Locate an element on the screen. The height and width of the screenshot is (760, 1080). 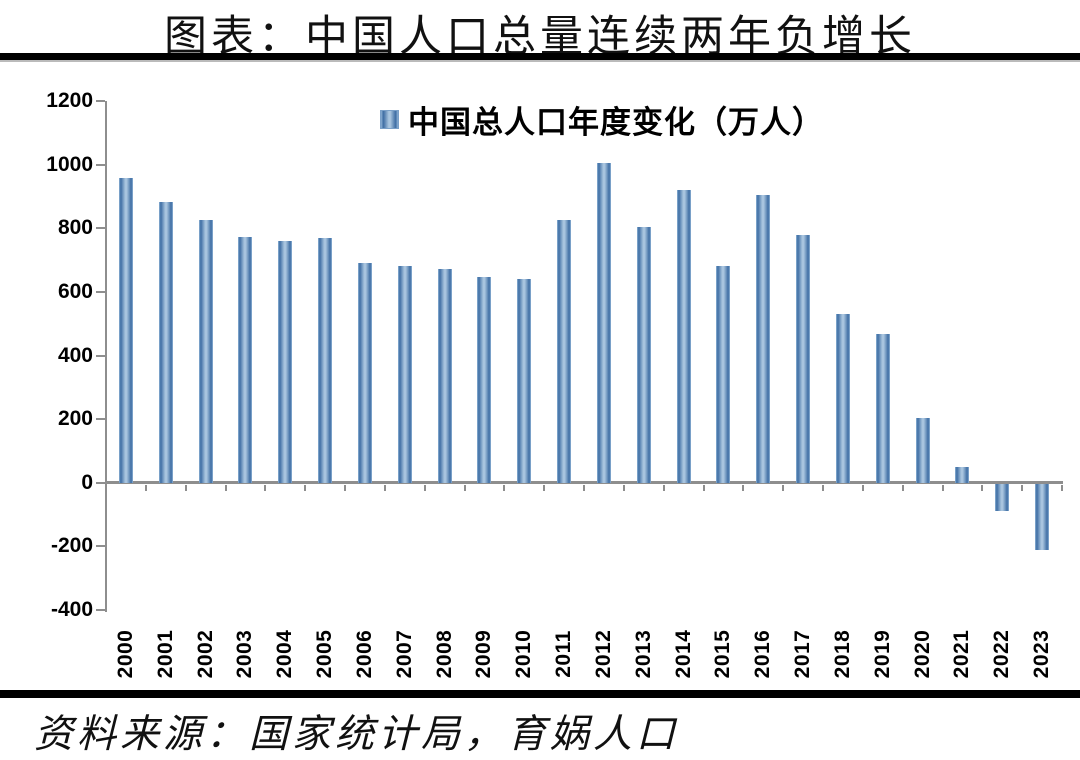
x-axis-label-2022: 2022 is located at coordinates (1002, 654).